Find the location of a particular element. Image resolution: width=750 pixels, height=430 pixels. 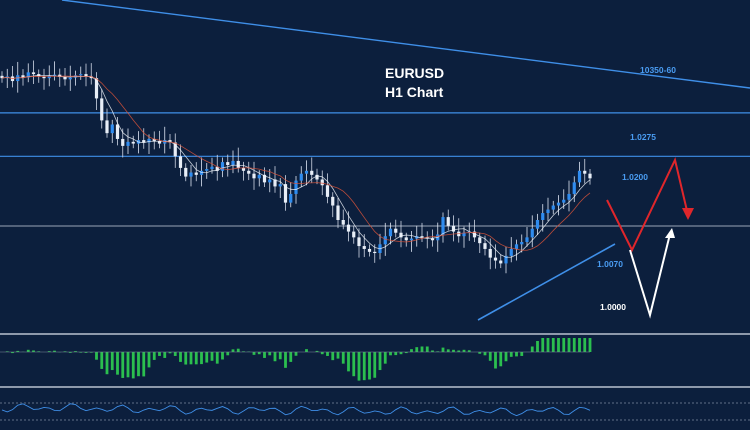

timeframe-title: H1 Chart is located at coordinates (414, 92).